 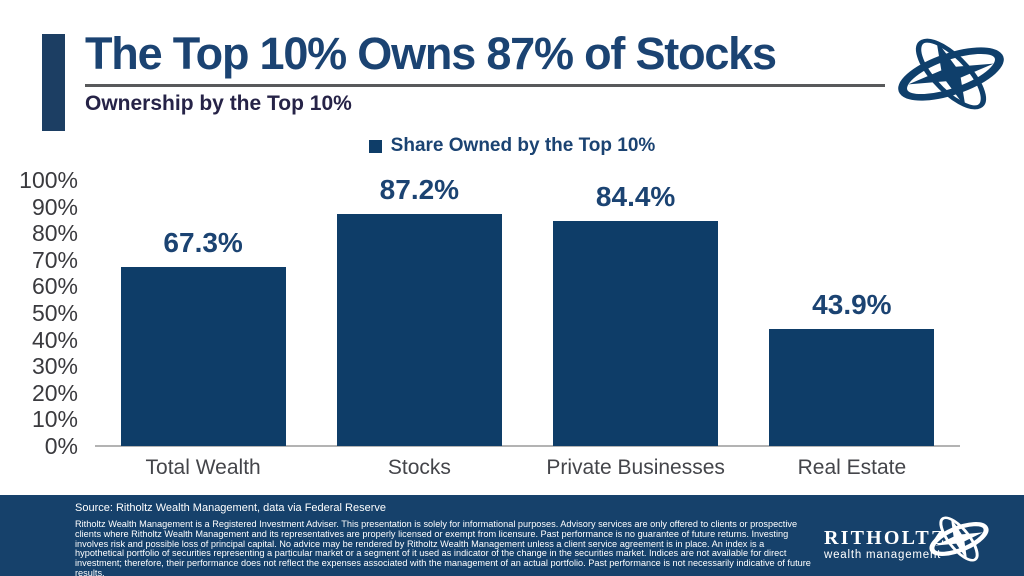 I want to click on y-axis-tick-label: 30%, so click(x=54, y=366).